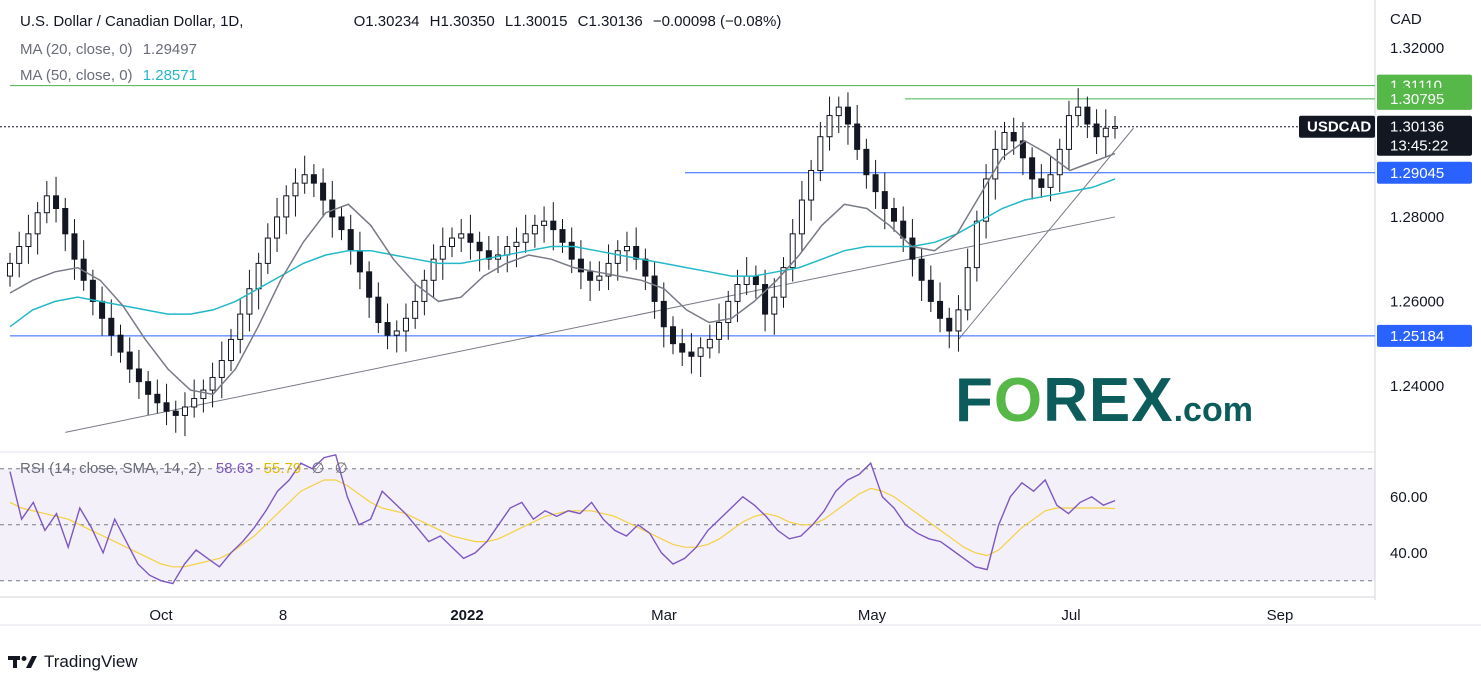 The width and height of the screenshot is (1481, 689). Describe the element at coordinates (721, 615) in the screenshot. I see `time-axis-ticks: Oct 8 2022 Mar May Jul Sep` at that location.